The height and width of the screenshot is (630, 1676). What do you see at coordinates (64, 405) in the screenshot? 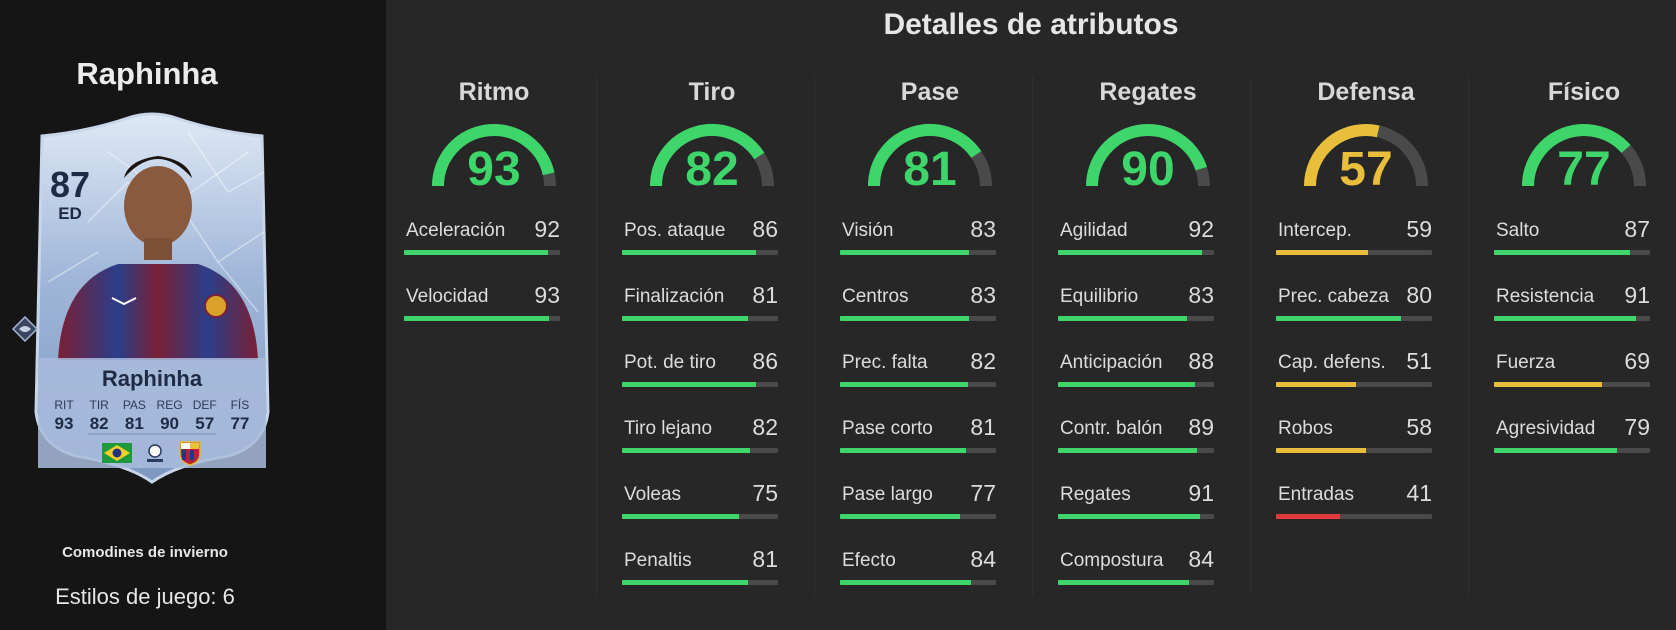
I see `card-stat-label: RIT` at bounding box center [64, 405].